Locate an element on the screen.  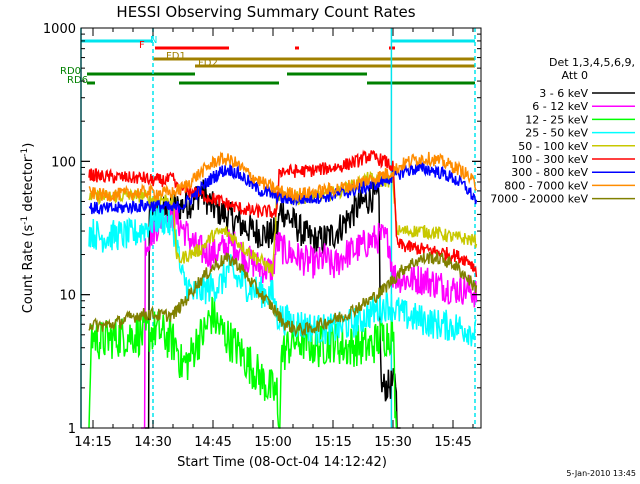
x-tick-label-15-30: 15:30 is located at coordinates (392, 442).